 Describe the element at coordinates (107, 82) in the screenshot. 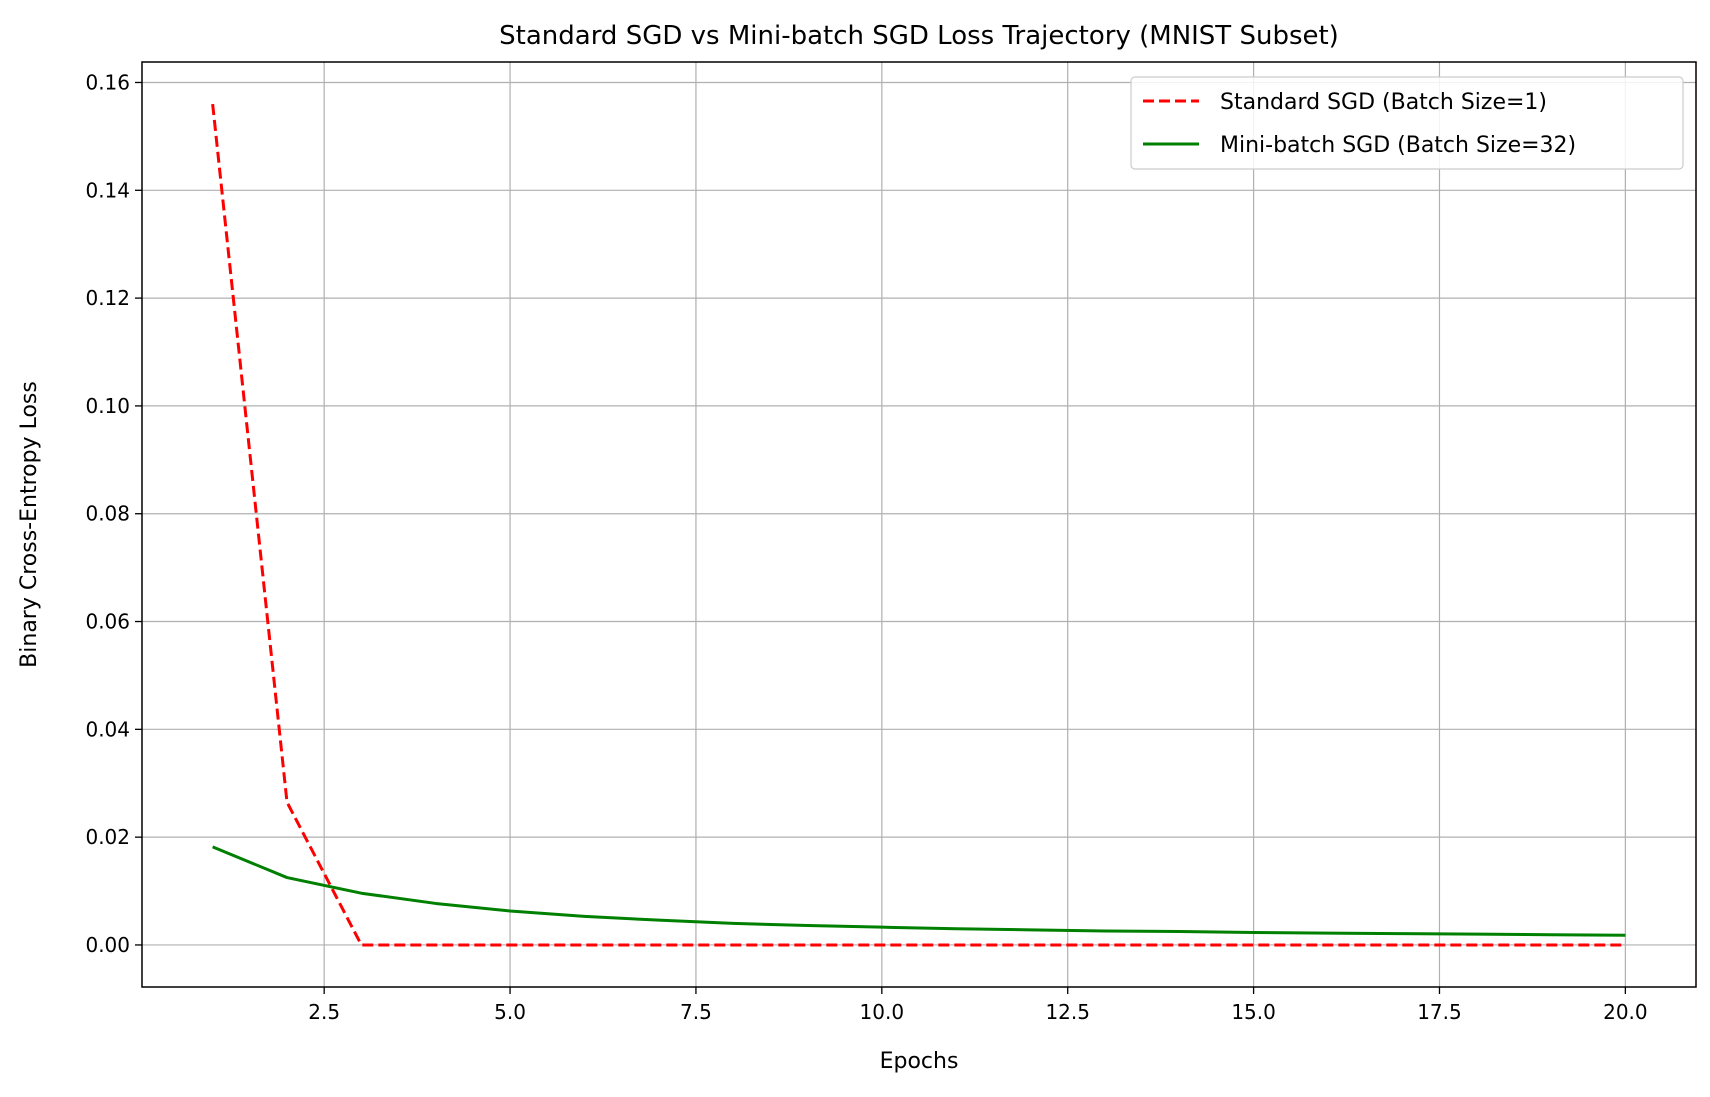

I see `y-tick-label: 0.16` at that location.